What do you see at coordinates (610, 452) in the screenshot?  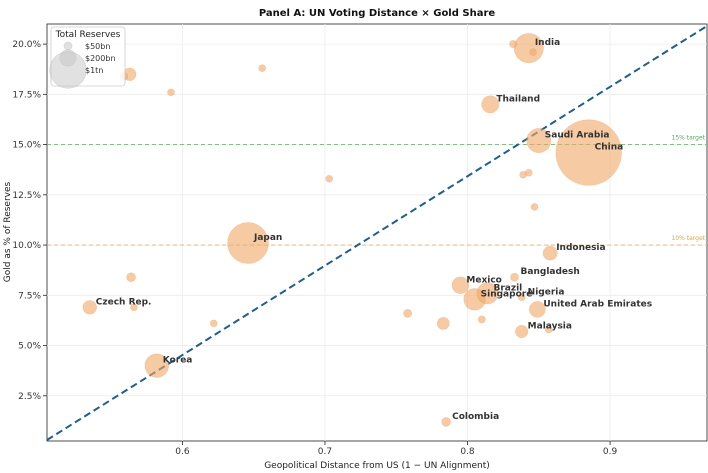 I see `x-tick-label: 0.9` at bounding box center [610, 452].